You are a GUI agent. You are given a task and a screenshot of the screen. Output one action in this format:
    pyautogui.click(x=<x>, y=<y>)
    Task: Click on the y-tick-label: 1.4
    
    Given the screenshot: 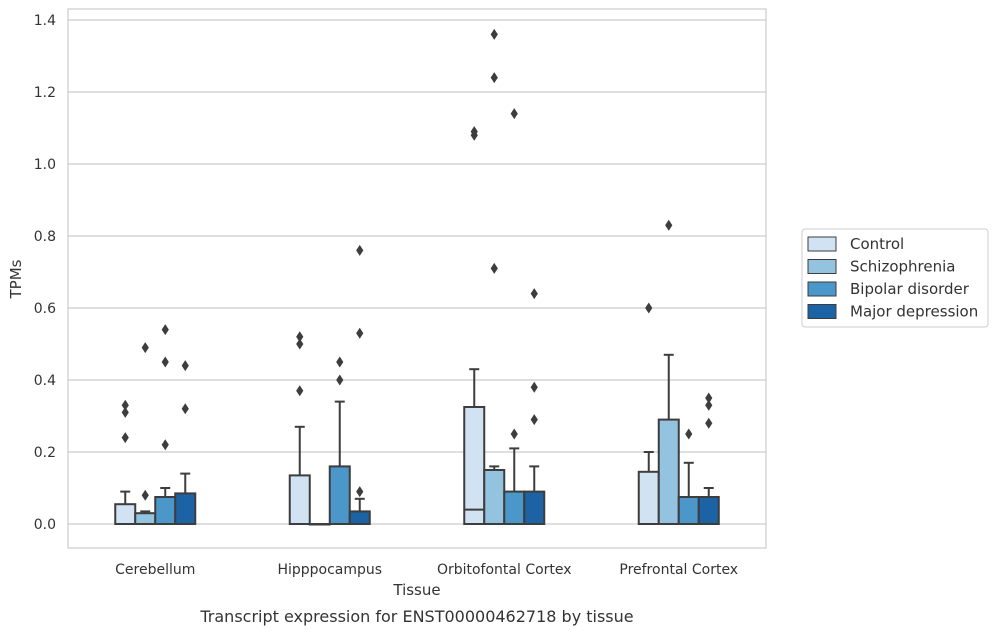 What is the action you would take?
    pyautogui.click(x=45, y=21)
    